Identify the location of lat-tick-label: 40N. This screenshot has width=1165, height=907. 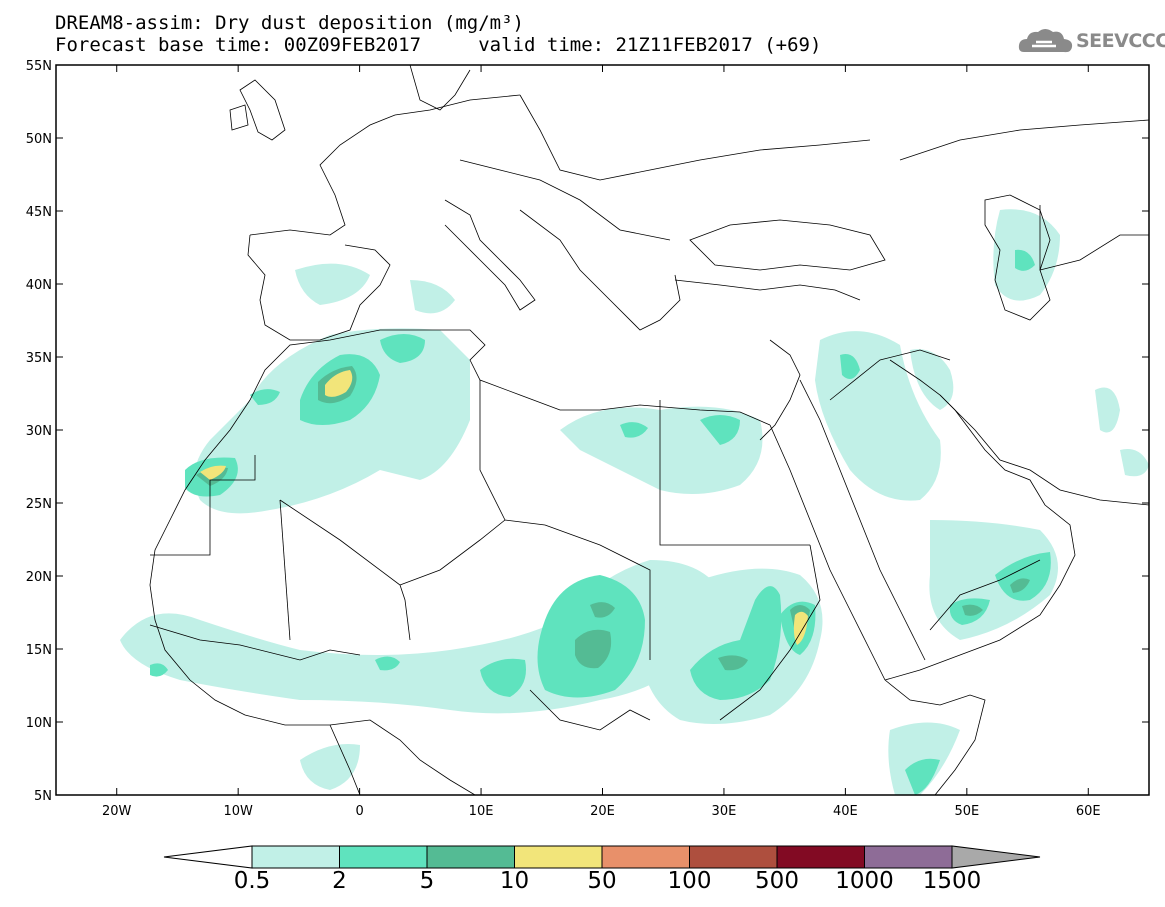
(39, 285).